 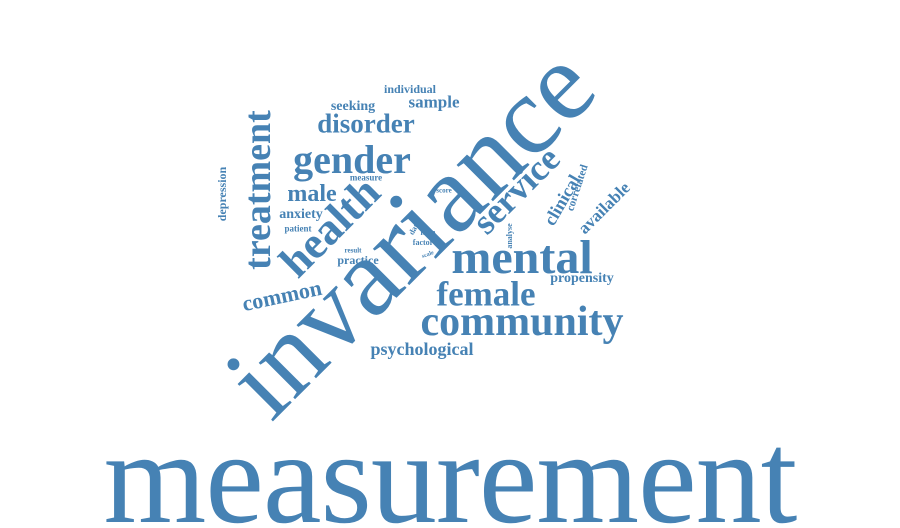 What do you see at coordinates (312, 194) in the screenshot?
I see `word-male: male` at bounding box center [312, 194].